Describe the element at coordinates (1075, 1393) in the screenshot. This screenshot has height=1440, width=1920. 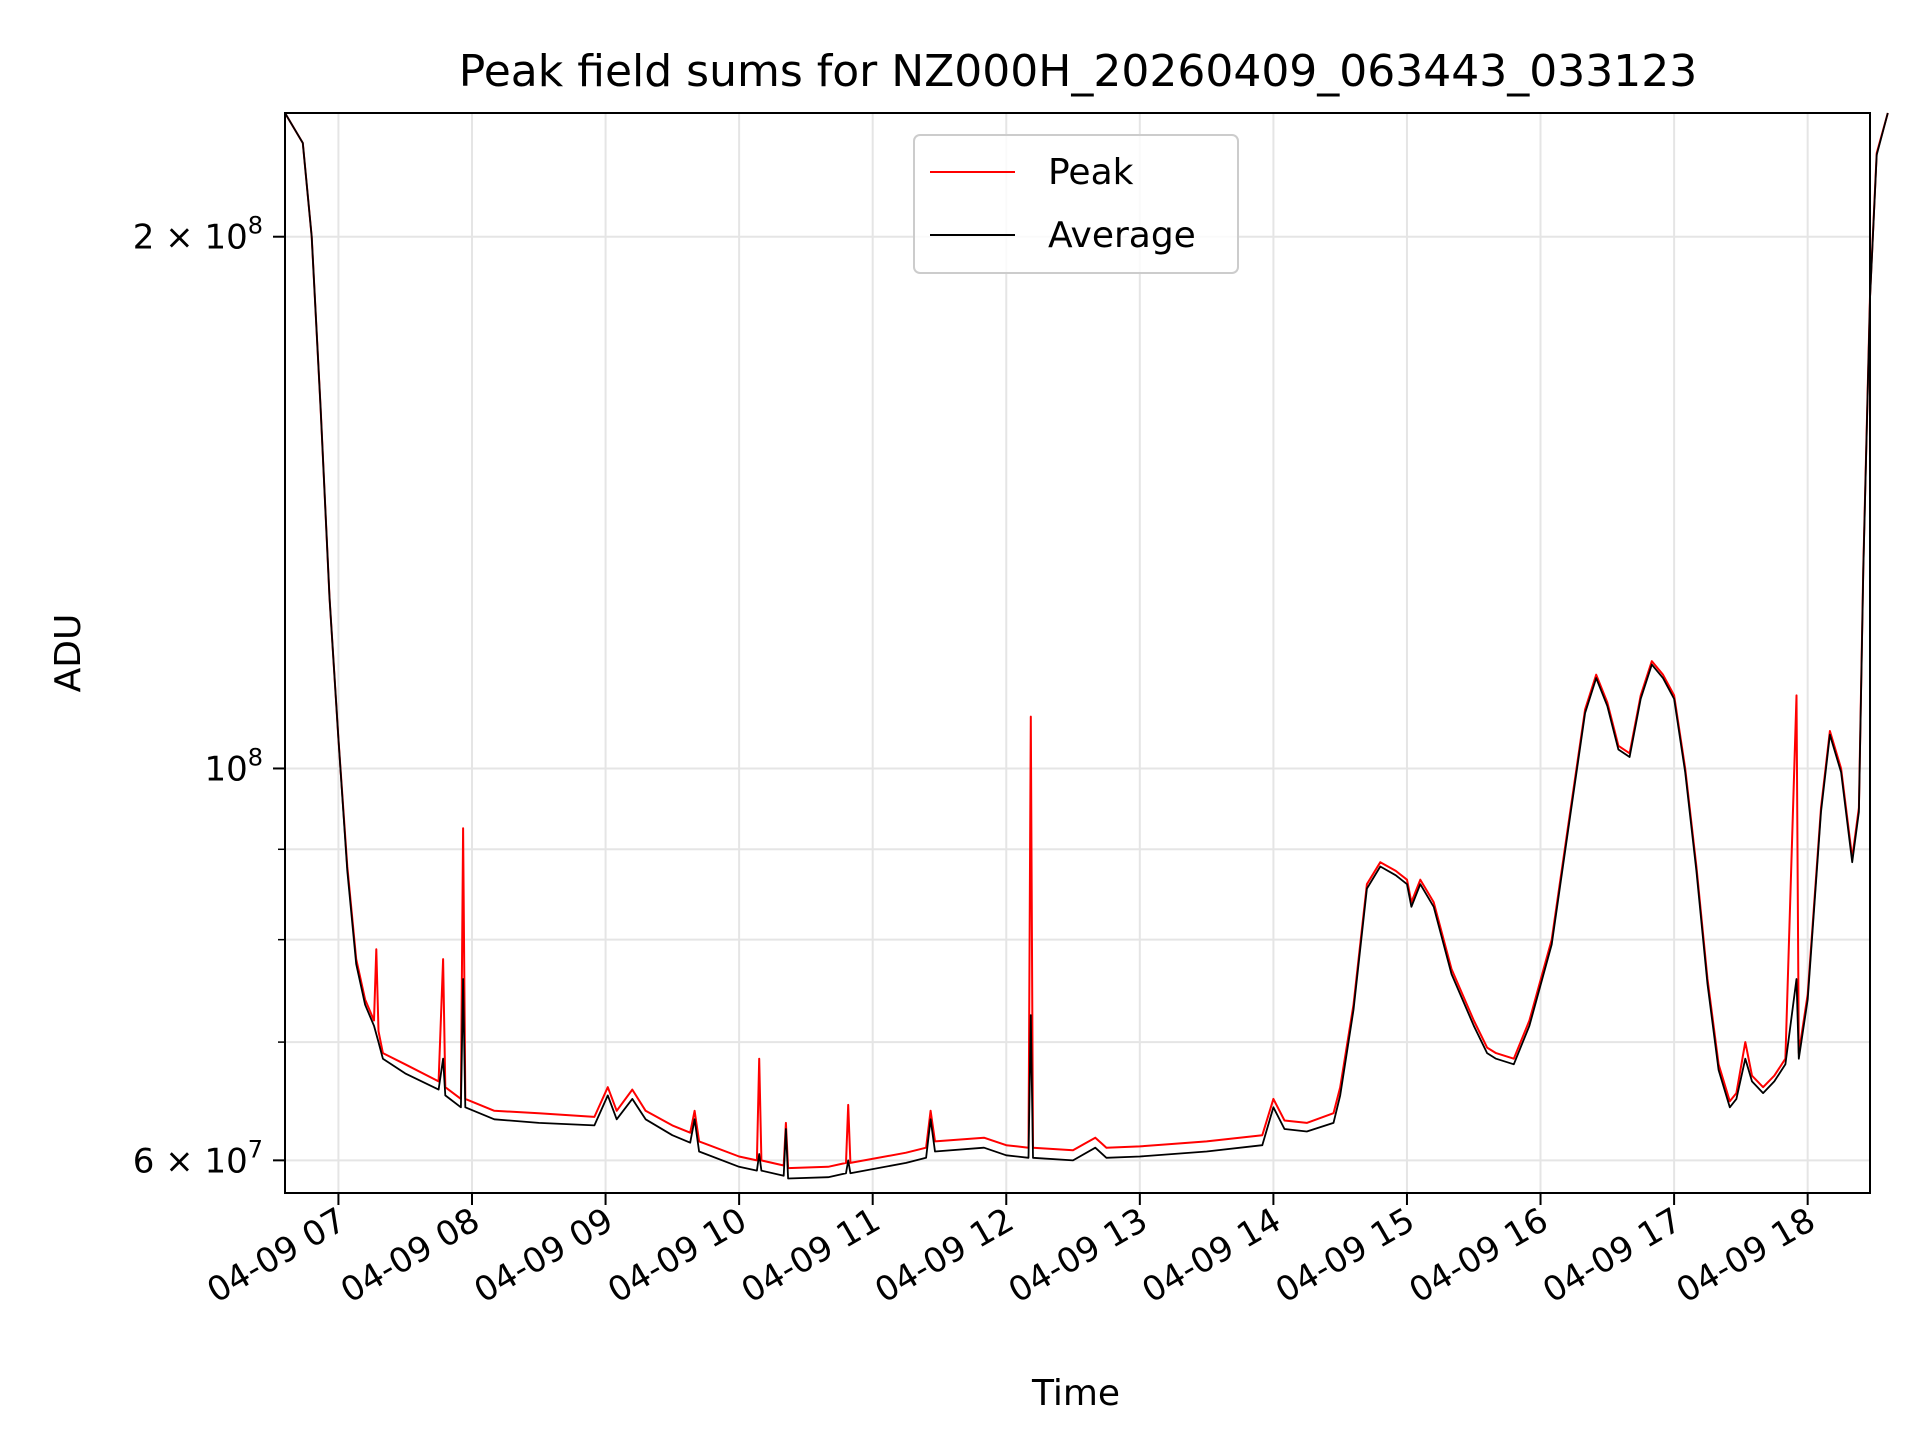
I see `x-axis-label: Time` at that location.